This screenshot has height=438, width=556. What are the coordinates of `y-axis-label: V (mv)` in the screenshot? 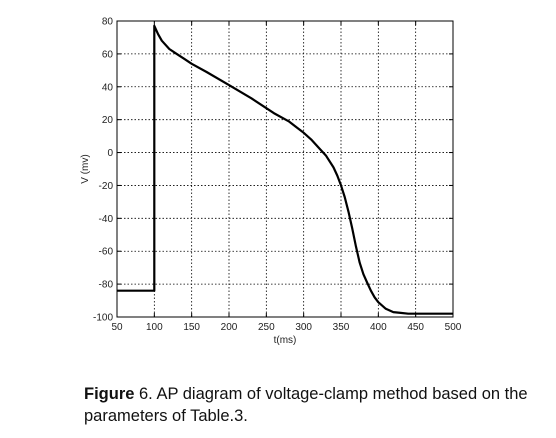 It's located at (85, 168).